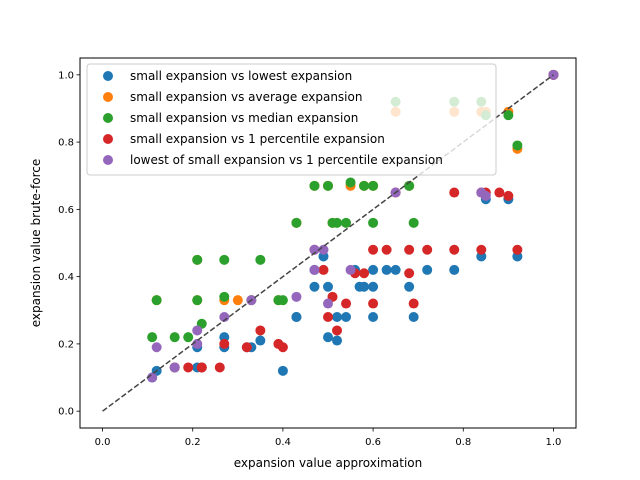  What do you see at coordinates (463, 442) in the screenshot?
I see `x-tick-label-4: 0.8` at bounding box center [463, 442].